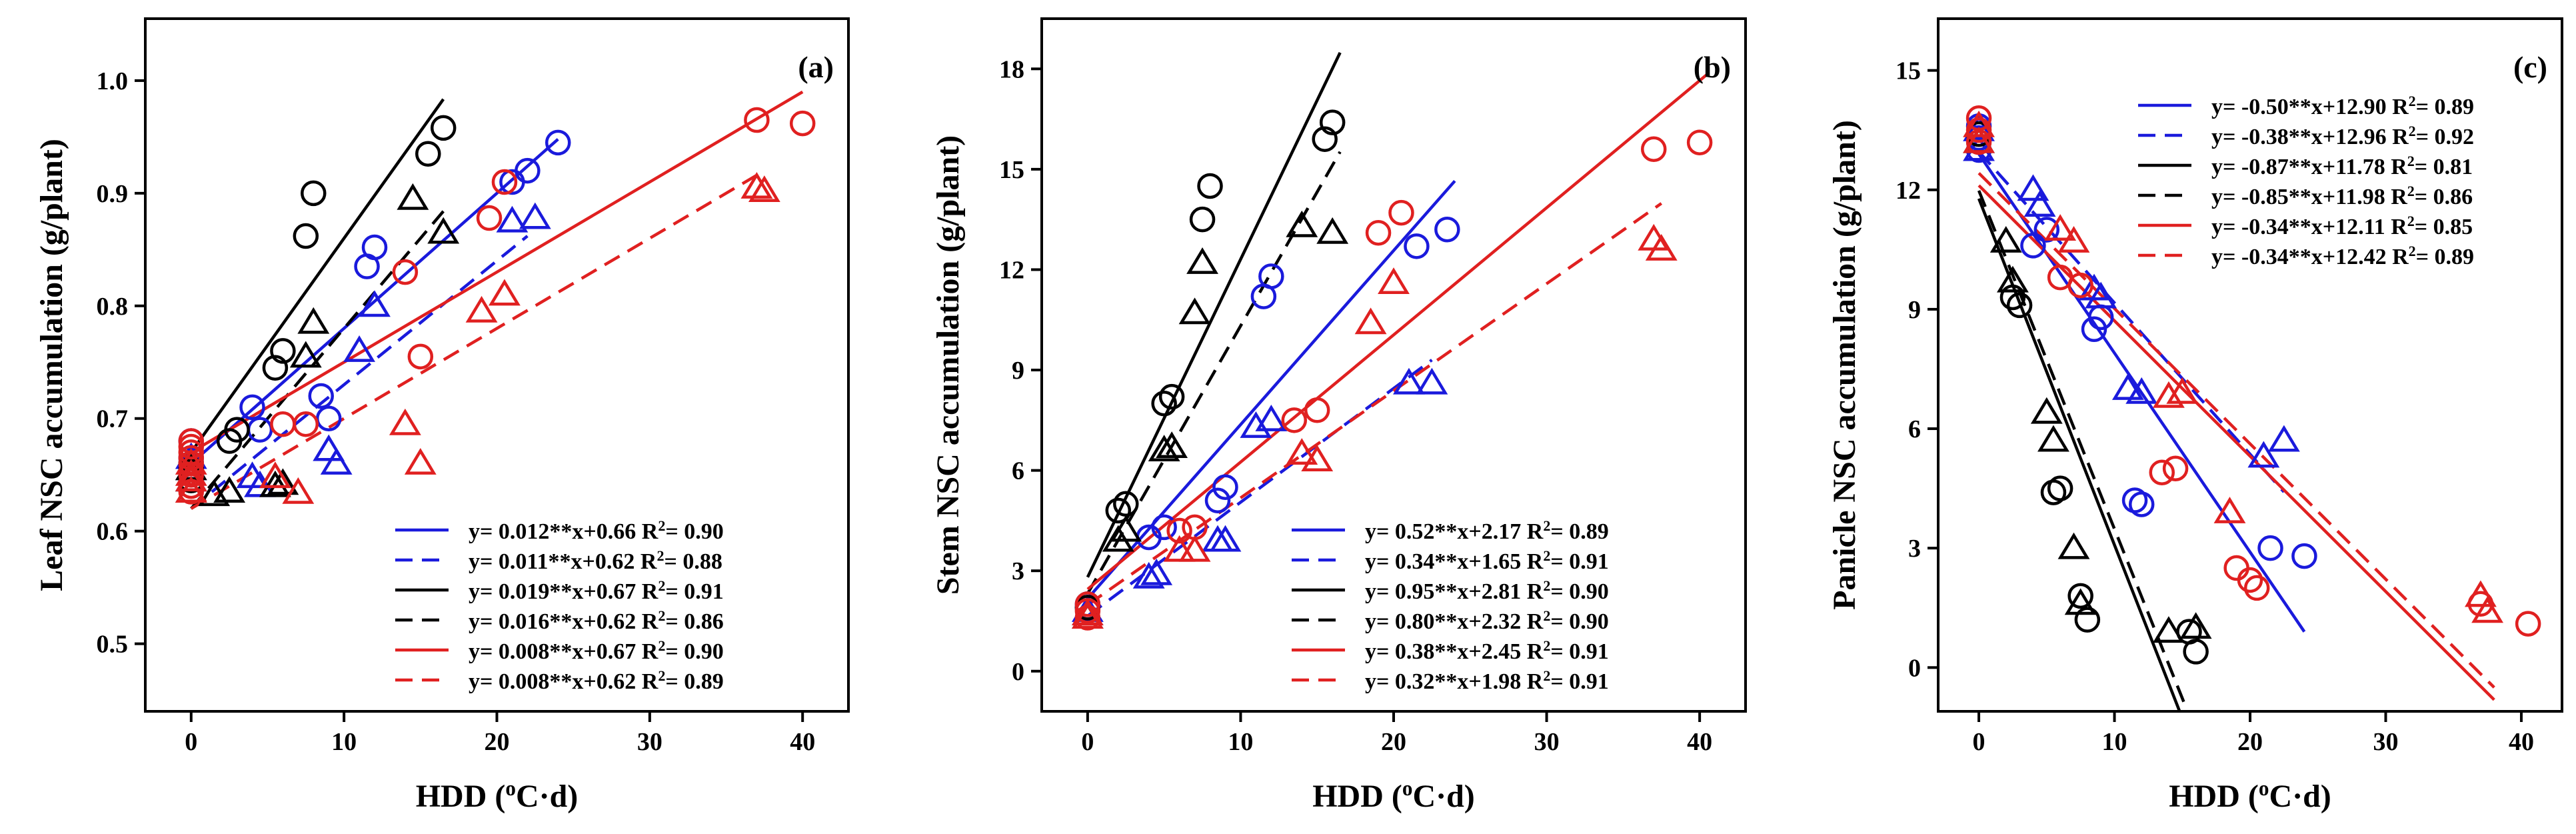  Describe the element at coordinates (1487, 621) in the screenshot. I see `legend-entry: y= 0.80**x+2.32 R2= 0.90` at that location.